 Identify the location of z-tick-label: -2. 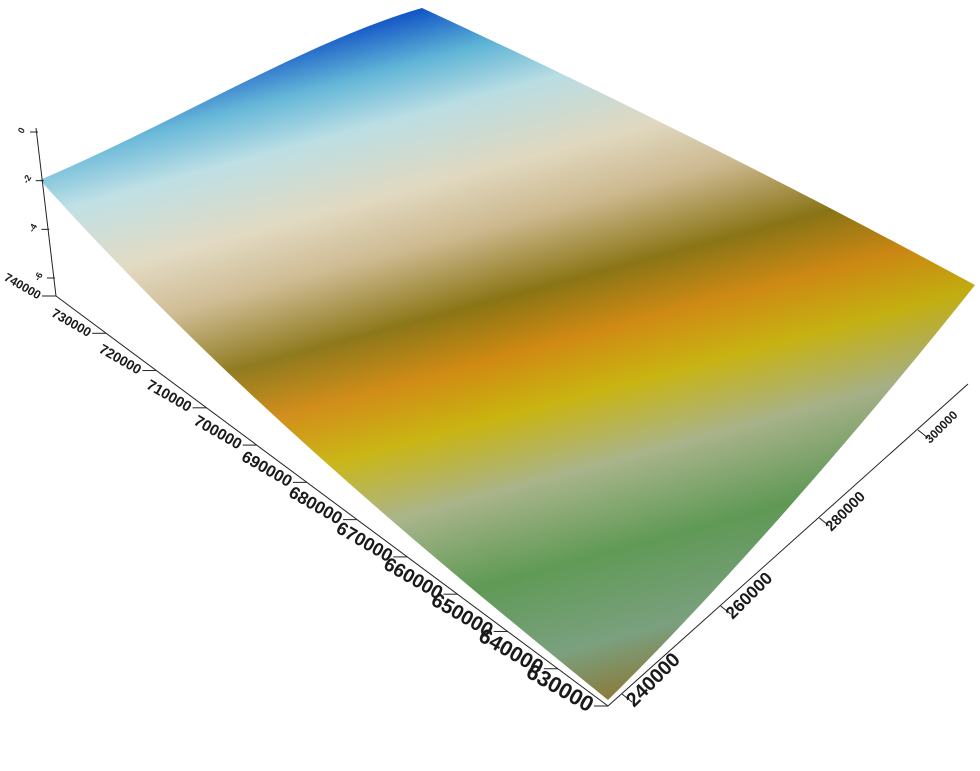
(27, 179).